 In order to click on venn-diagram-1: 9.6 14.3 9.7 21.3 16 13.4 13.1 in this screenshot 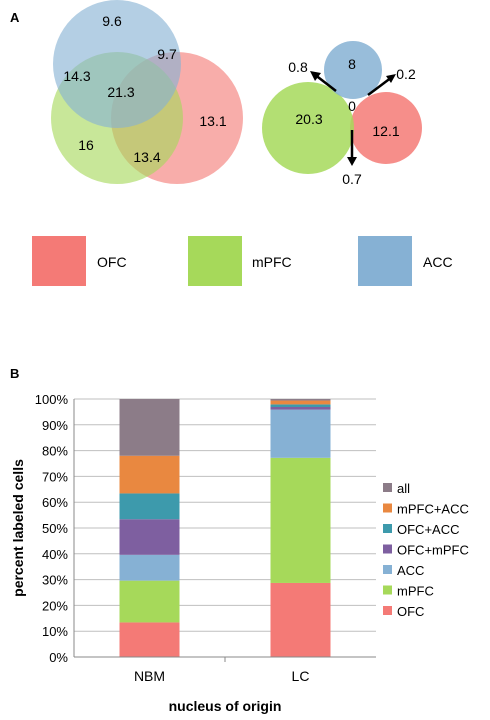, I will do `click(147, 92)`.